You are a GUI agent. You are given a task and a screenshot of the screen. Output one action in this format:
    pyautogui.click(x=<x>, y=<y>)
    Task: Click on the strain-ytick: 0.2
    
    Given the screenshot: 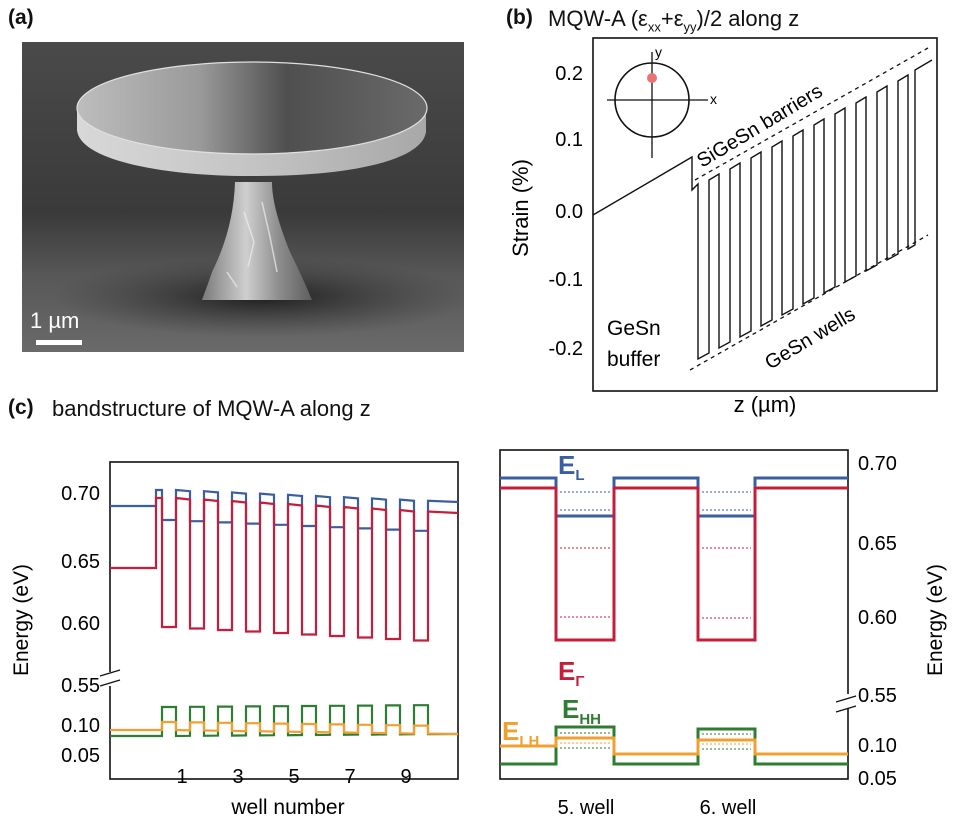 What is the action you would take?
    pyautogui.click(x=569, y=74)
    